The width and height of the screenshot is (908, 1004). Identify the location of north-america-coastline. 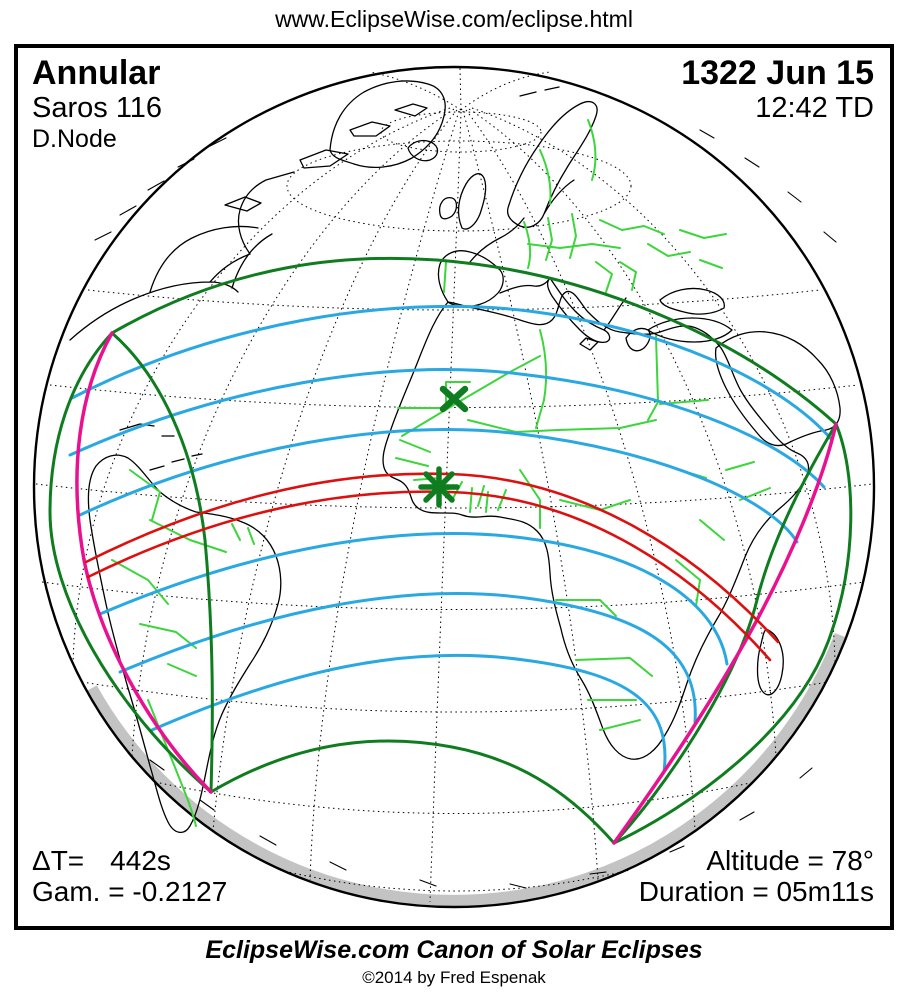
(182, 256).